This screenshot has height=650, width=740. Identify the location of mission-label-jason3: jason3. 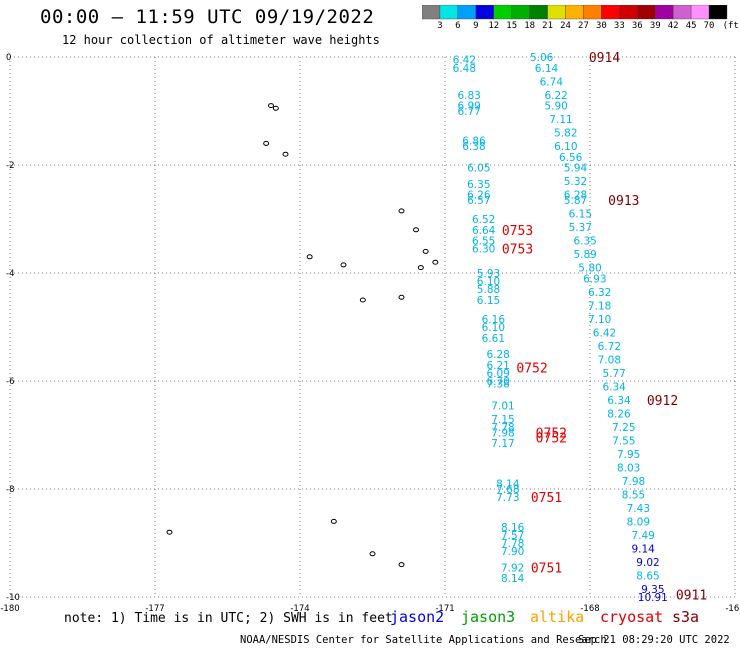
(488, 617).